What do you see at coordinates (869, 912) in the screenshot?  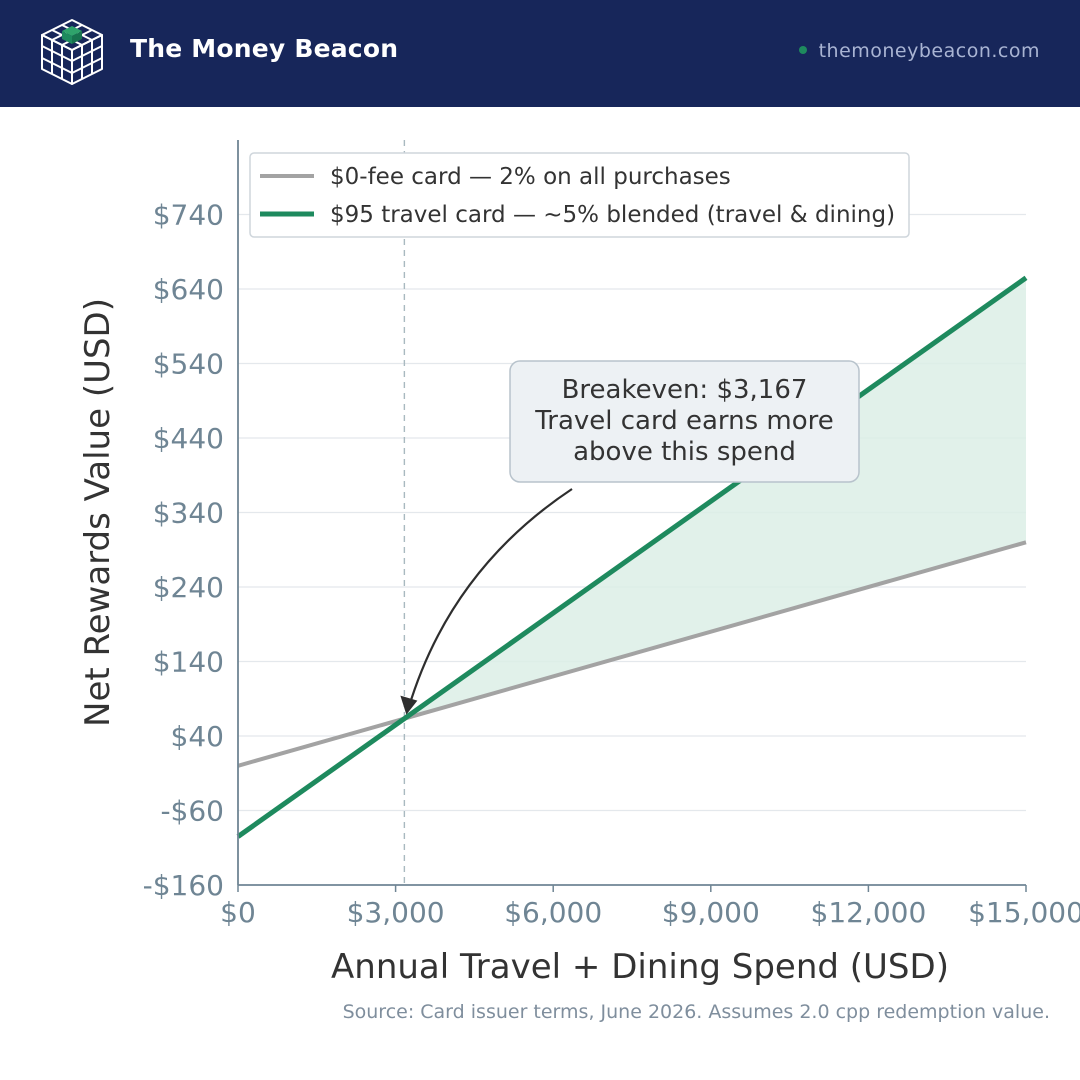 I see `x-tick-label: $12,000` at bounding box center [869, 912].